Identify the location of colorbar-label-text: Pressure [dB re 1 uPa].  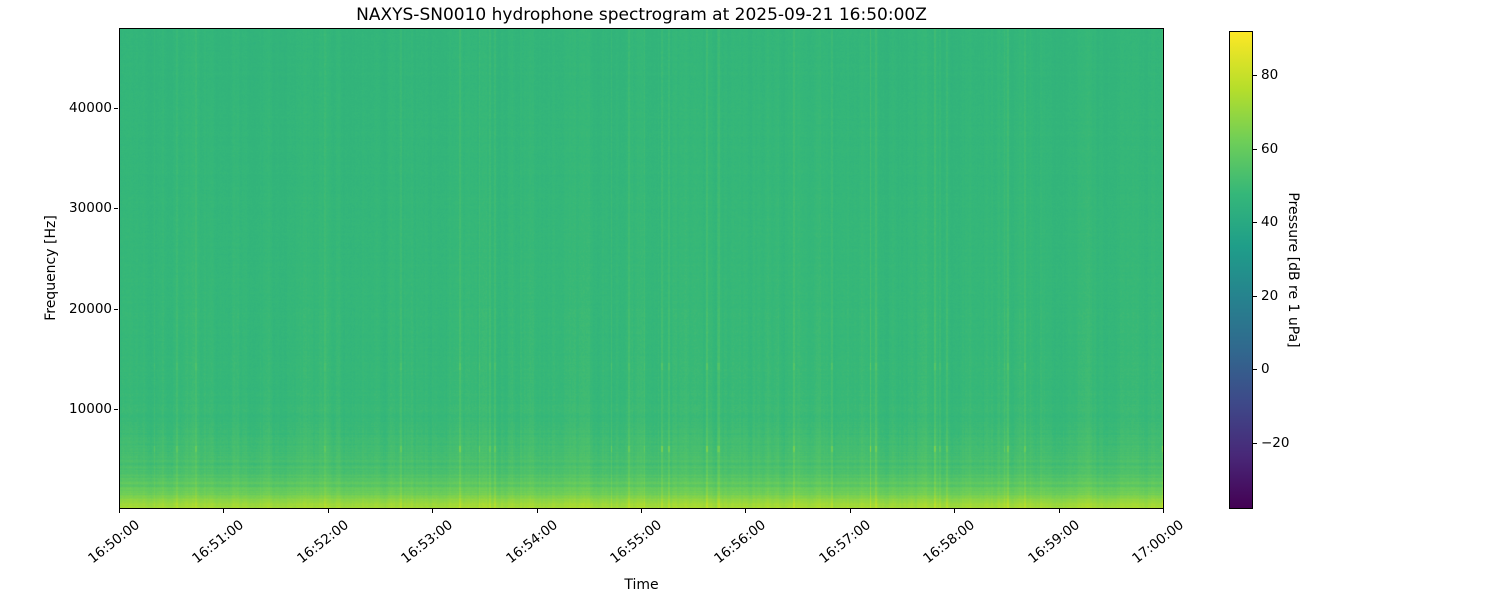
(1293, 270).